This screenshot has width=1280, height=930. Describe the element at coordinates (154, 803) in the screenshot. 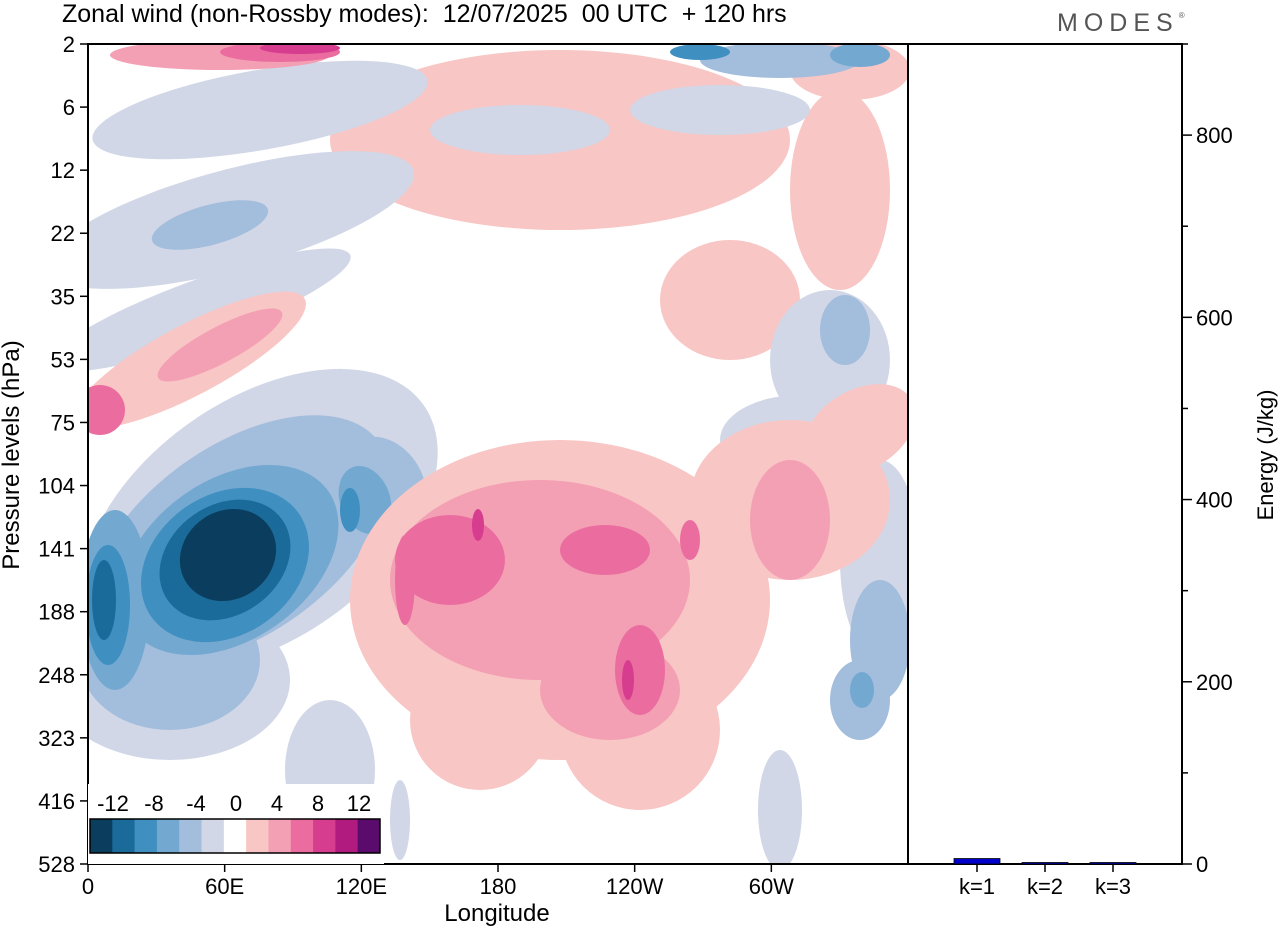

I see `colorbar-label: -8` at that location.